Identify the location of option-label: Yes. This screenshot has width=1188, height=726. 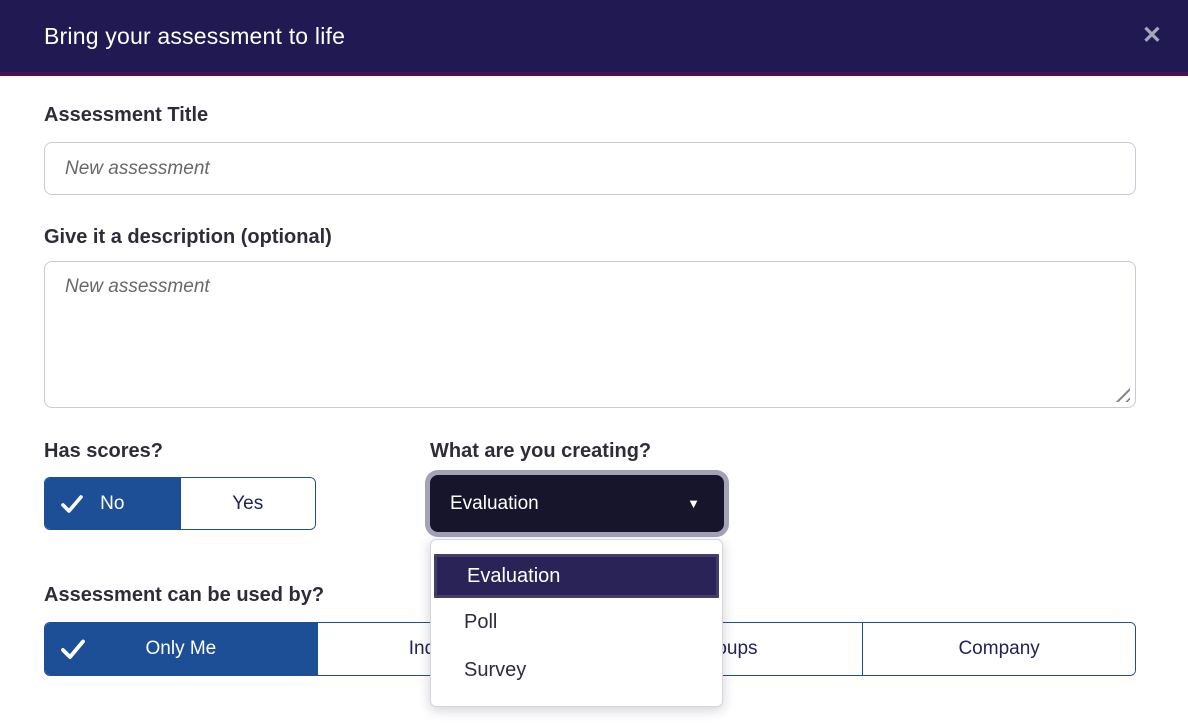
(248, 503).